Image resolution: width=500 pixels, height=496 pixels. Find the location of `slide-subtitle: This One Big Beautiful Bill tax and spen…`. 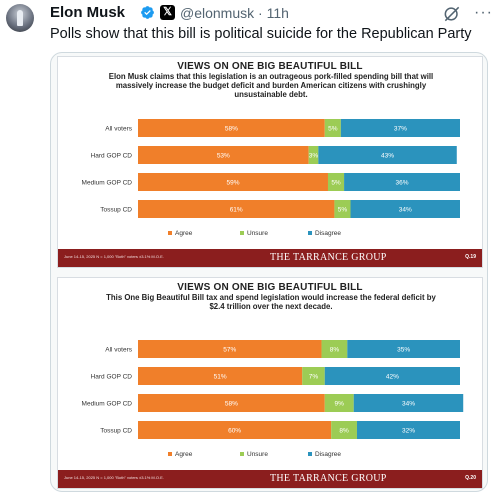

slide-subtitle: This One Big Beautiful Bill tax and spen… is located at coordinates (271, 302).